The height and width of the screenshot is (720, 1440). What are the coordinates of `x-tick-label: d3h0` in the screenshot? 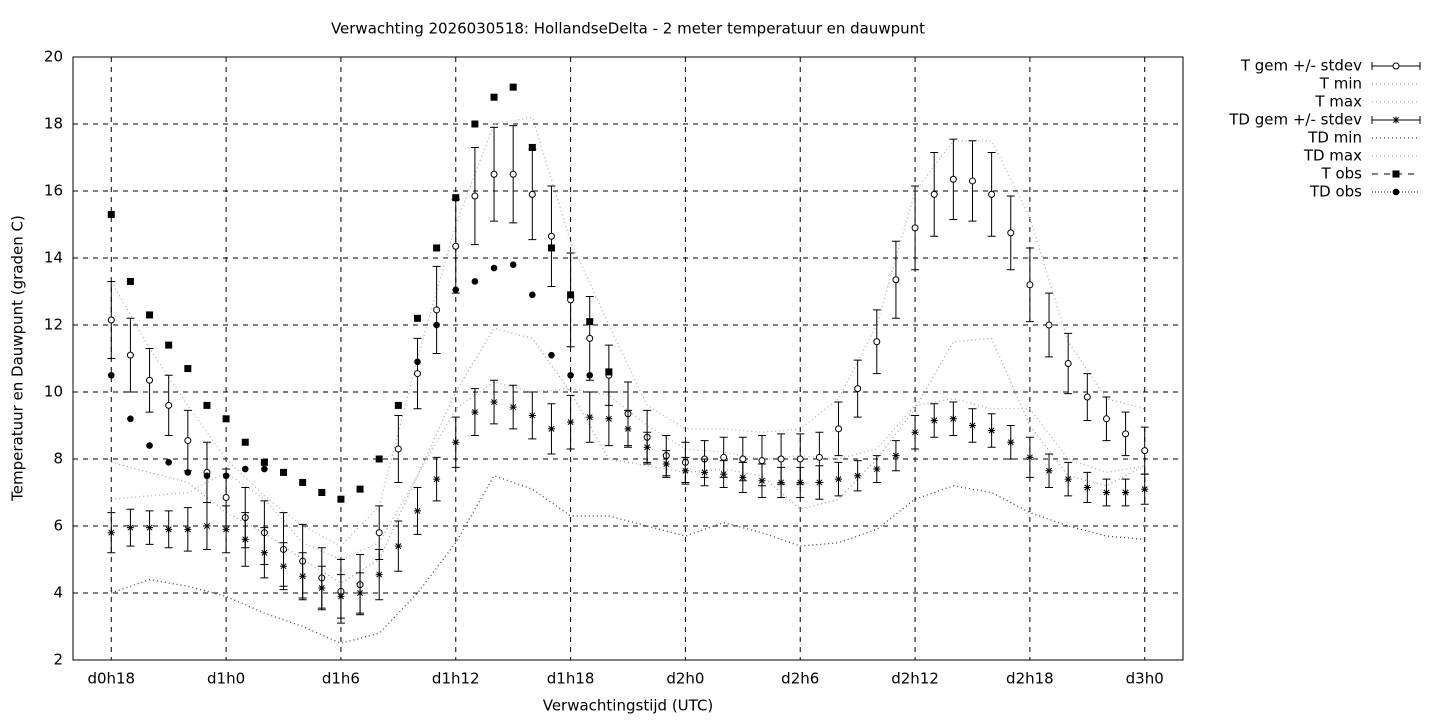 It's located at (1145, 679).